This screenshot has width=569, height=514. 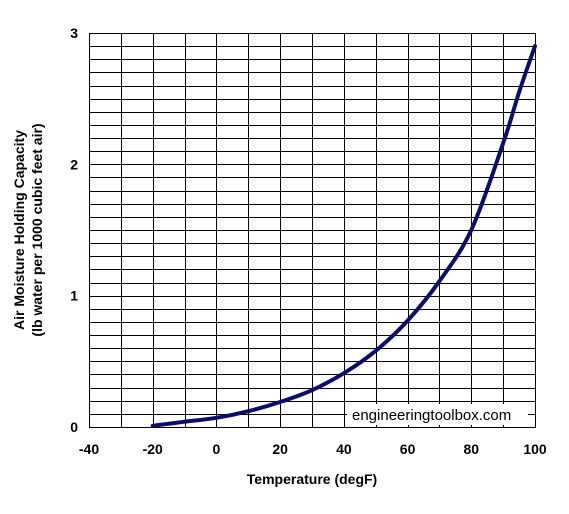 What do you see at coordinates (89, 449) in the screenshot?
I see `x-tick-label: -40` at bounding box center [89, 449].